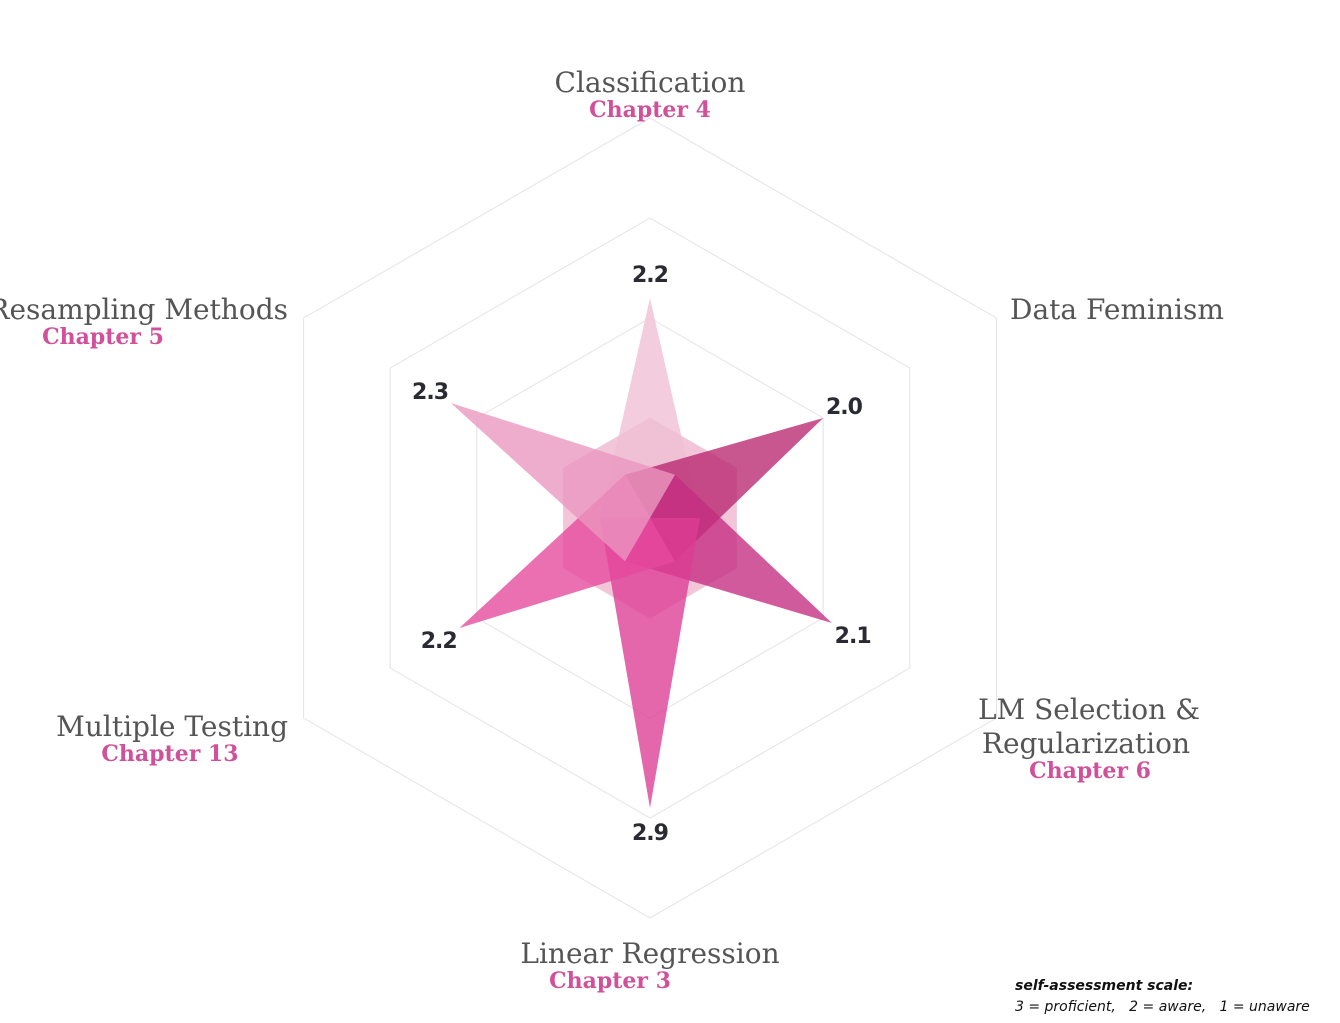  I want to click on axis-chapter: Chapter 5, so click(103, 337).